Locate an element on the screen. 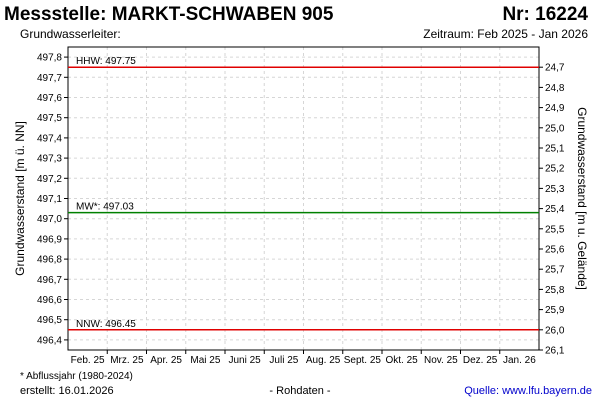  y-tick-label: 497,2 is located at coordinates (49, 179).